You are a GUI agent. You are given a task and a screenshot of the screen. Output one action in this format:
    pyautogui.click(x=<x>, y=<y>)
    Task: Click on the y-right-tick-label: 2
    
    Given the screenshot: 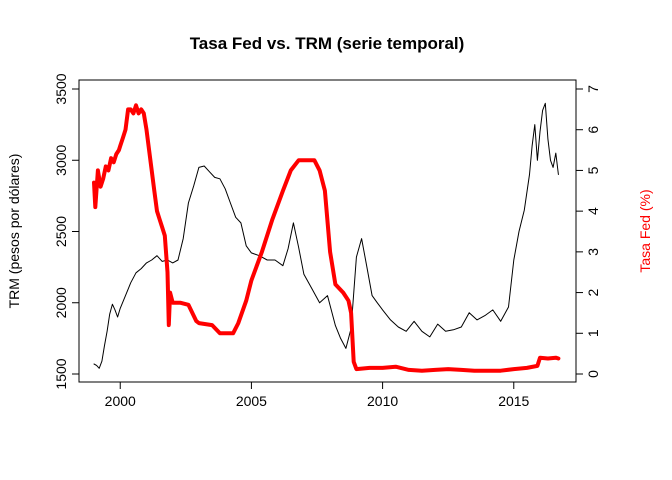 What is the action you would take?
    pyautogui.click(x=593, y=292)
    